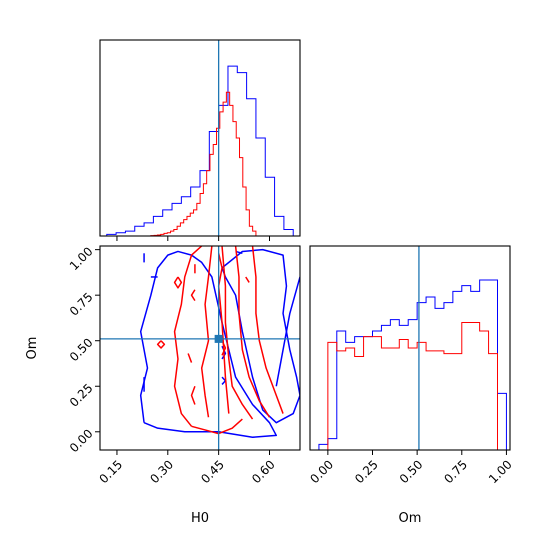 The width and height of the screenshot is (550, 550). I want to click on top-panel-frame, so click(200, 138).